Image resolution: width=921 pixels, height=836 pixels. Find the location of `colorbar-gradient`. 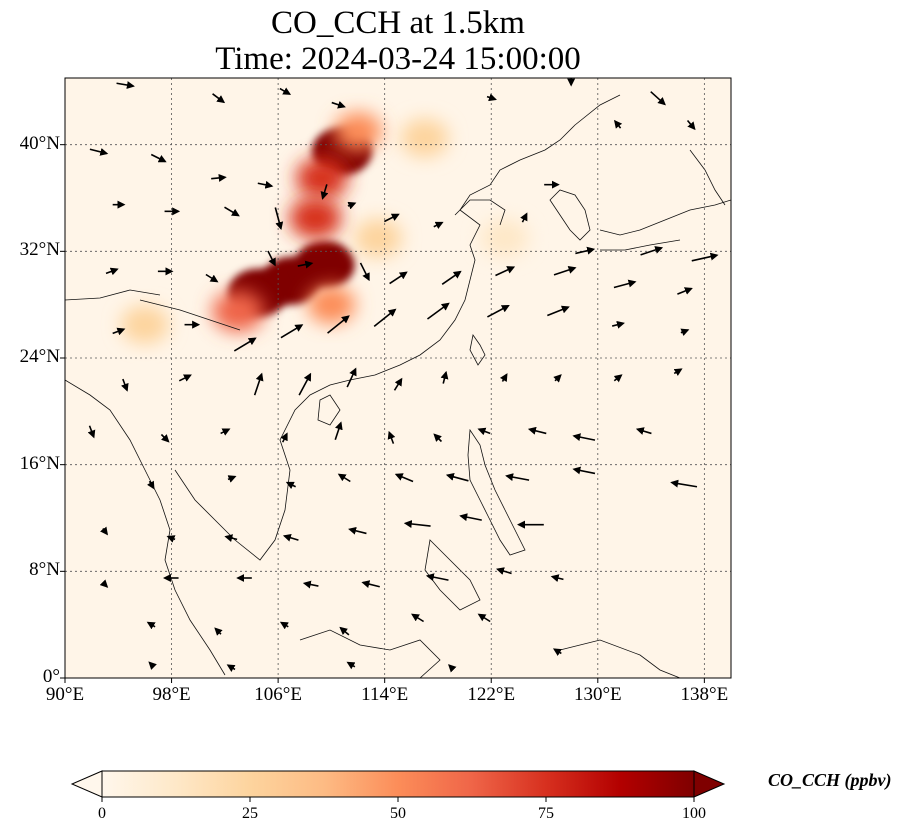

colorbar-gradient is located at coordinates (398, 784).